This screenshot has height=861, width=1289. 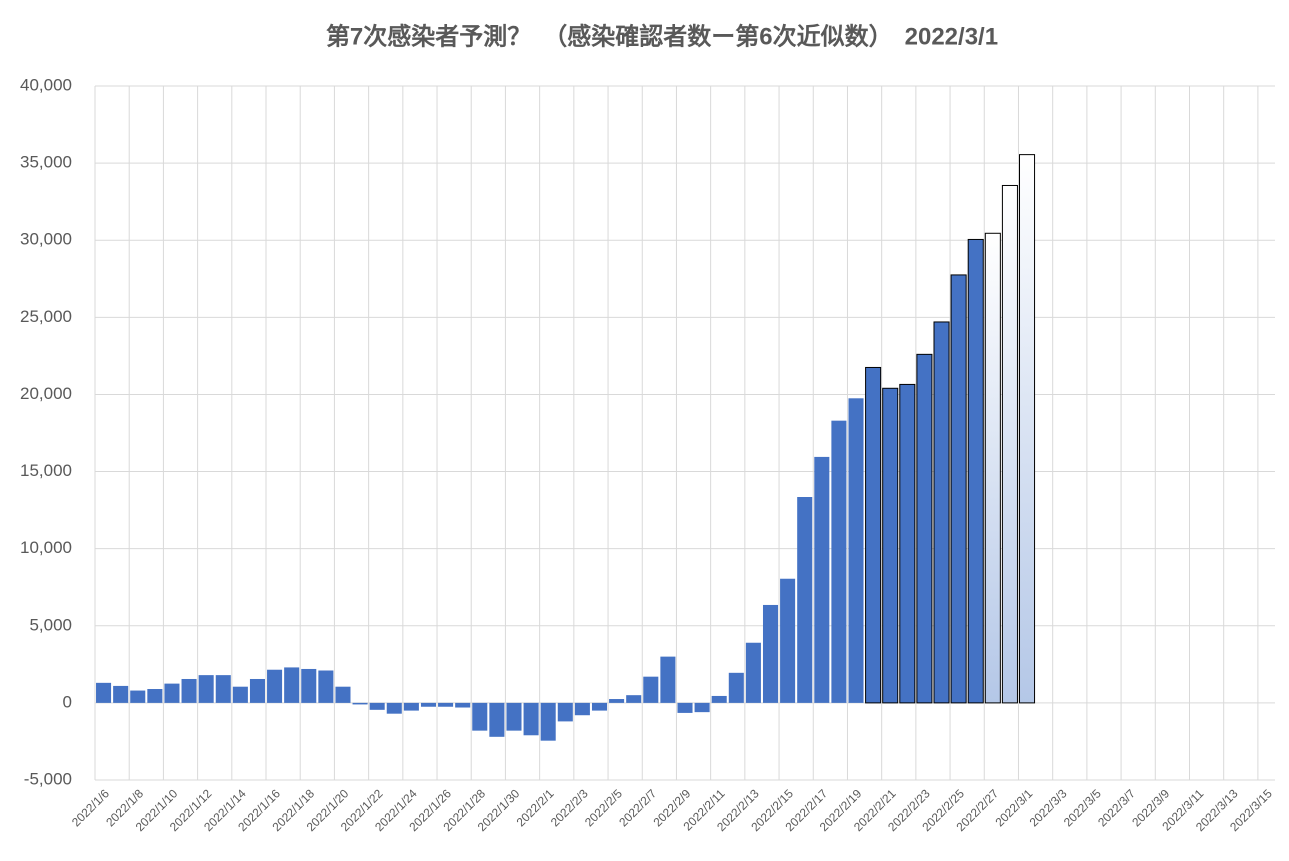 I want to click on y-tick-label: 30,000, so click(x=46, y=239).